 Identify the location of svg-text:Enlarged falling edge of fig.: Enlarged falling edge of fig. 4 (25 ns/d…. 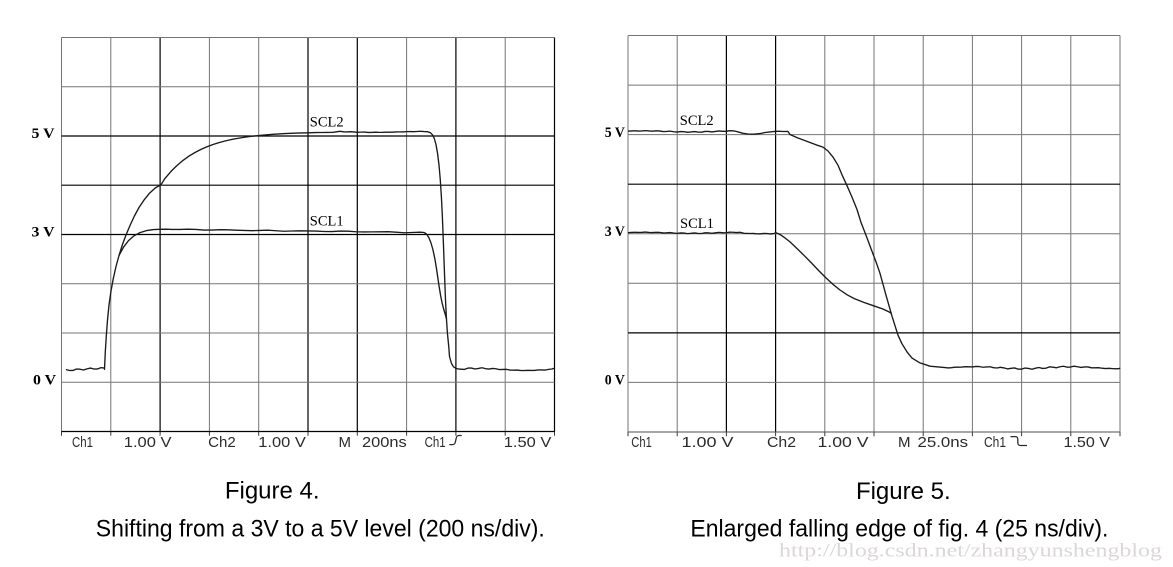
(899, 529).